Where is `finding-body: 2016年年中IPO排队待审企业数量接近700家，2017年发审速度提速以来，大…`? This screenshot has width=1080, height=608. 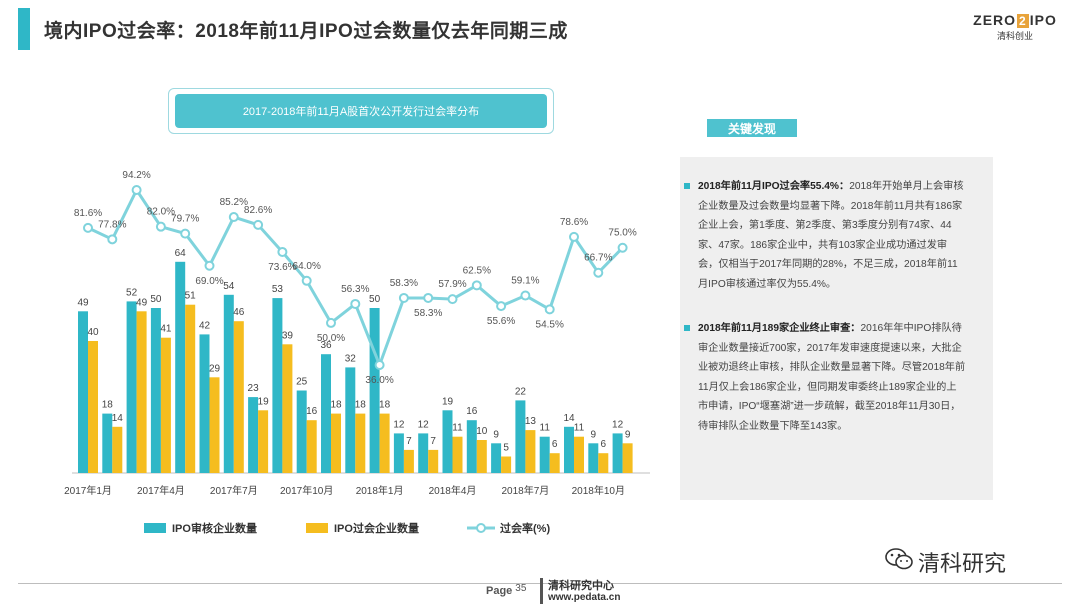
finding-body: 2016年年中IPO排队待审企业数量接近700家，2017年发审速度提速以来，大… is located at coordinates (832, 377).